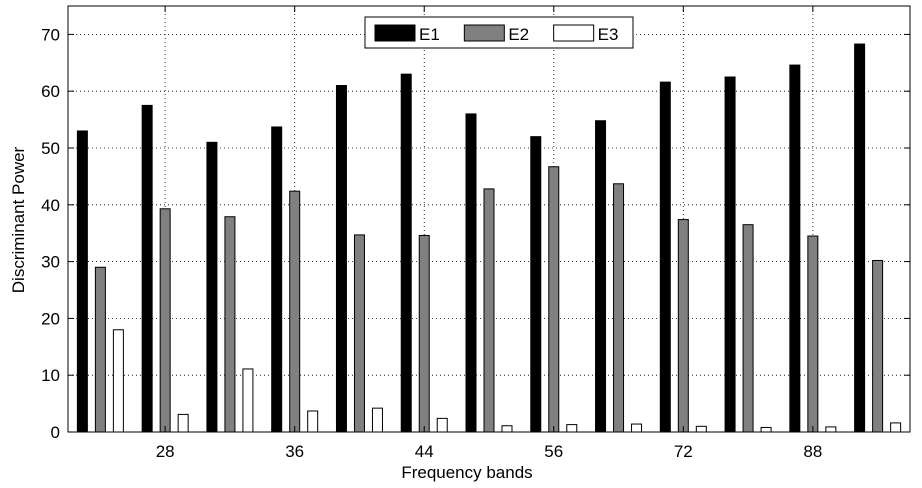  Describe the element at coordinates (424, 451) in the screenshot. I see `x-tick-label: 44` at that location.